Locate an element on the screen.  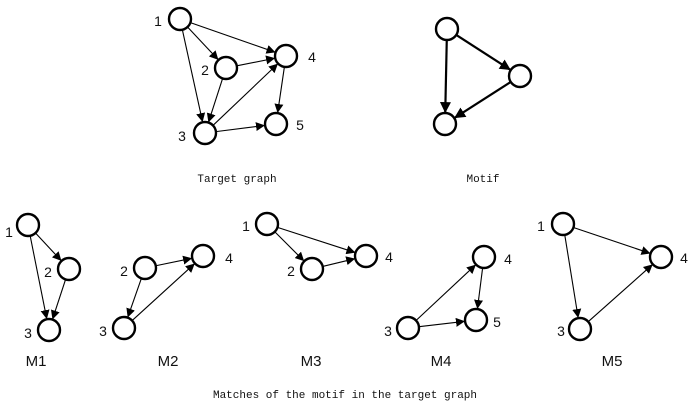
match-4-node-label-4: 4 is located at coordinates (508, 259).